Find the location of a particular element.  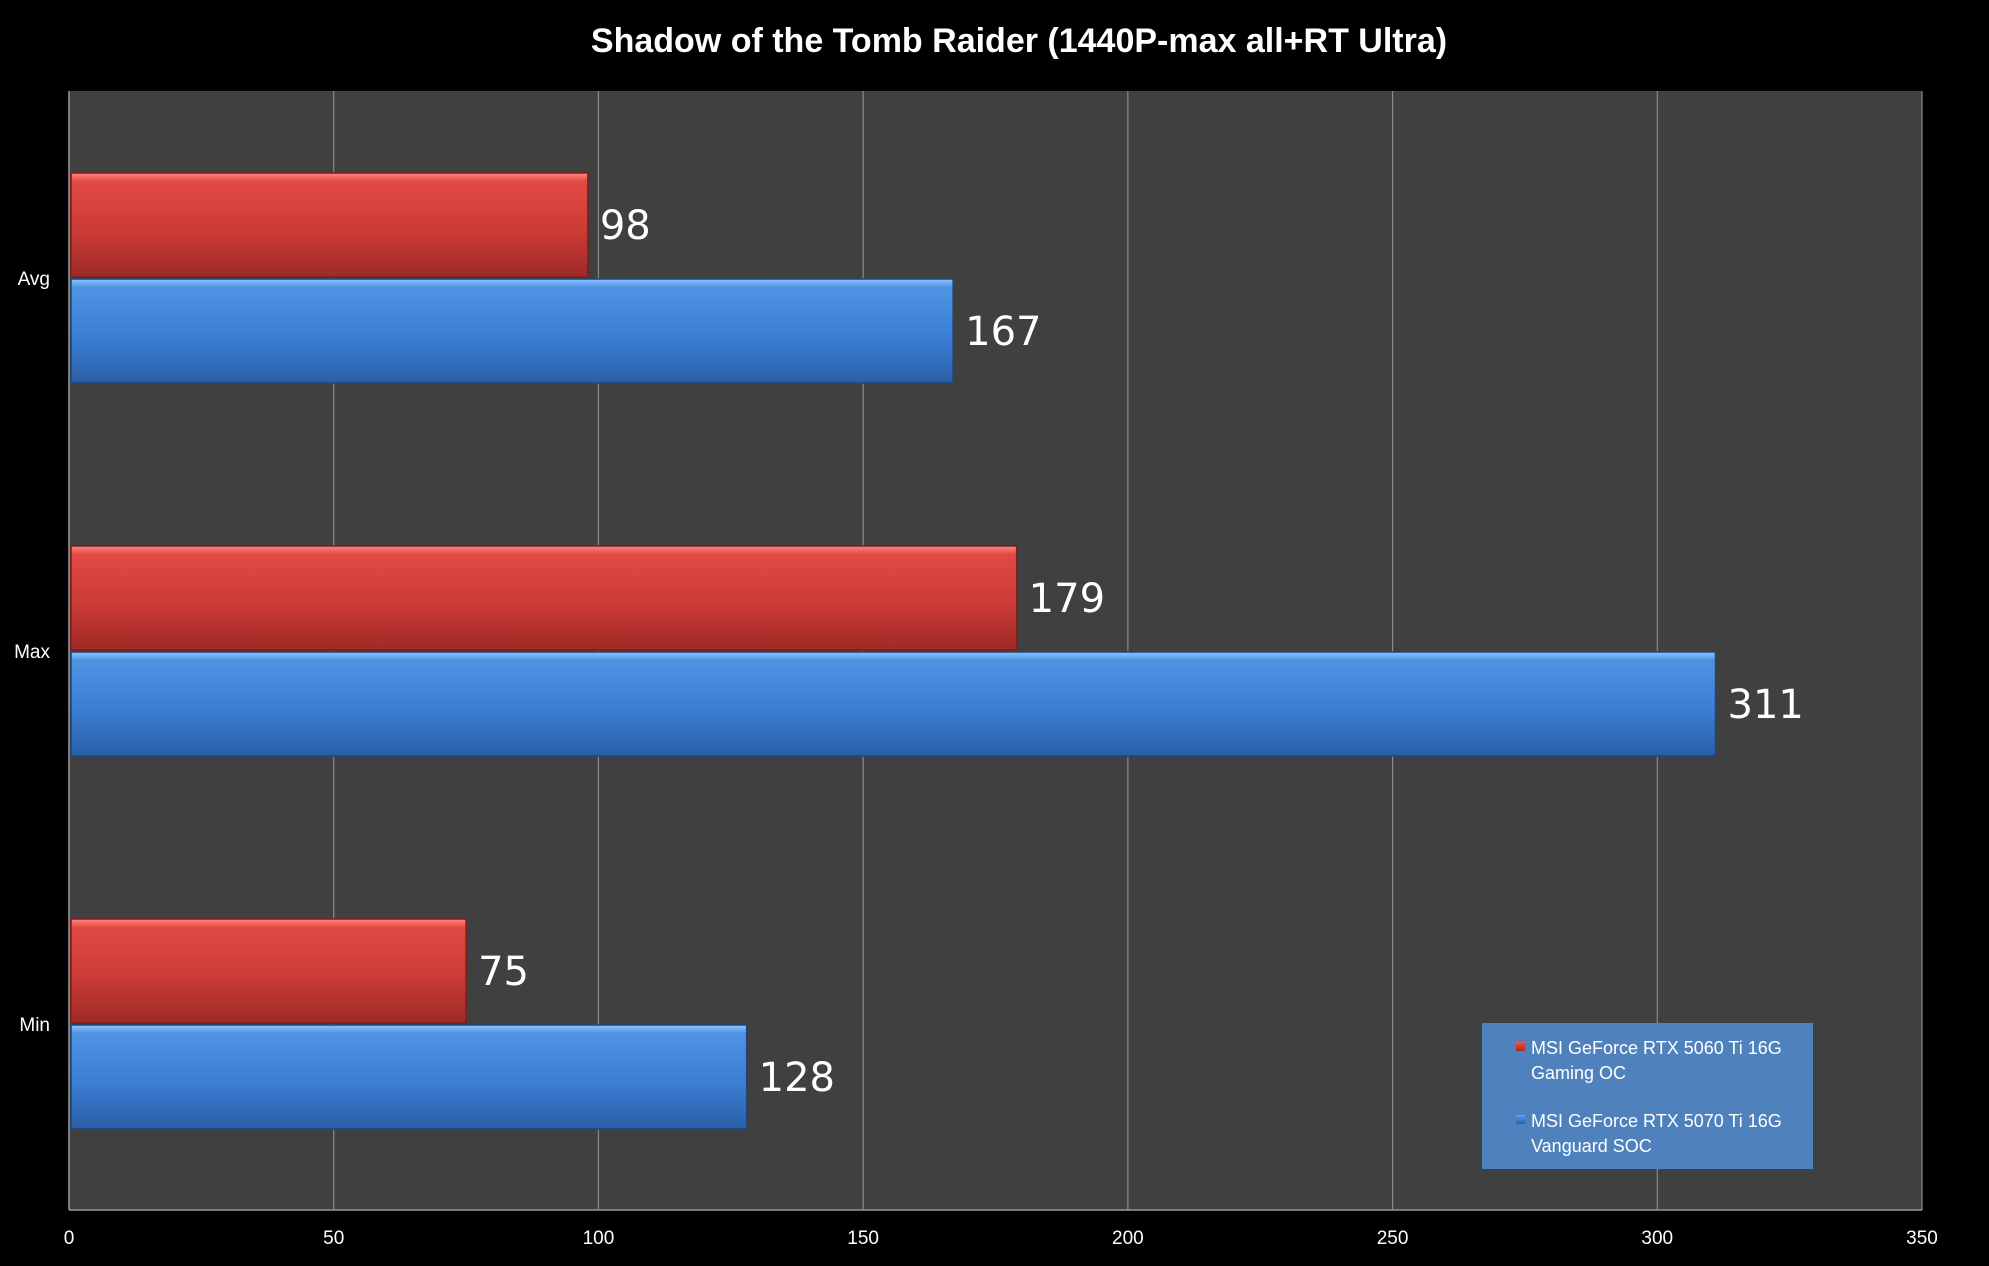

x-tick-label-350: 350 is located at coordinates (1922, 1238).